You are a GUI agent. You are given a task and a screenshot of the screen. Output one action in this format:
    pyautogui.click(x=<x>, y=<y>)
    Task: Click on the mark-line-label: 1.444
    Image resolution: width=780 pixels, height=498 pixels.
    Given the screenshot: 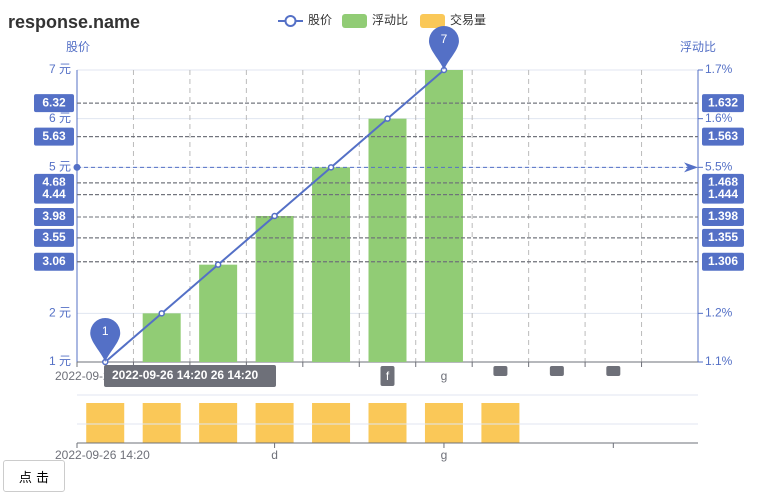 What is the action you would take?
    pyautogui.click(x=723, y=194)
    